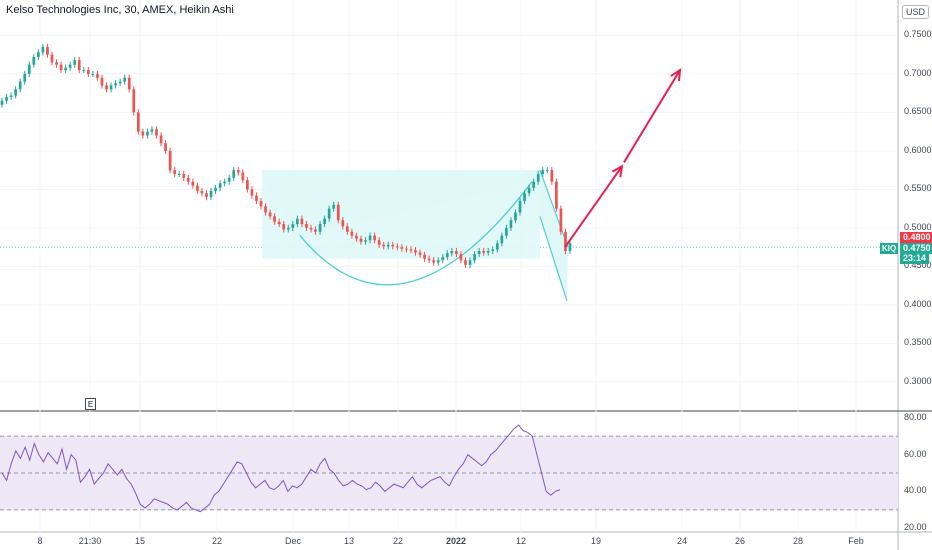 Image resolution: width=932 pixels, height=550 pixels. I want to click on time-tick-label: 8, so click(40, 541).